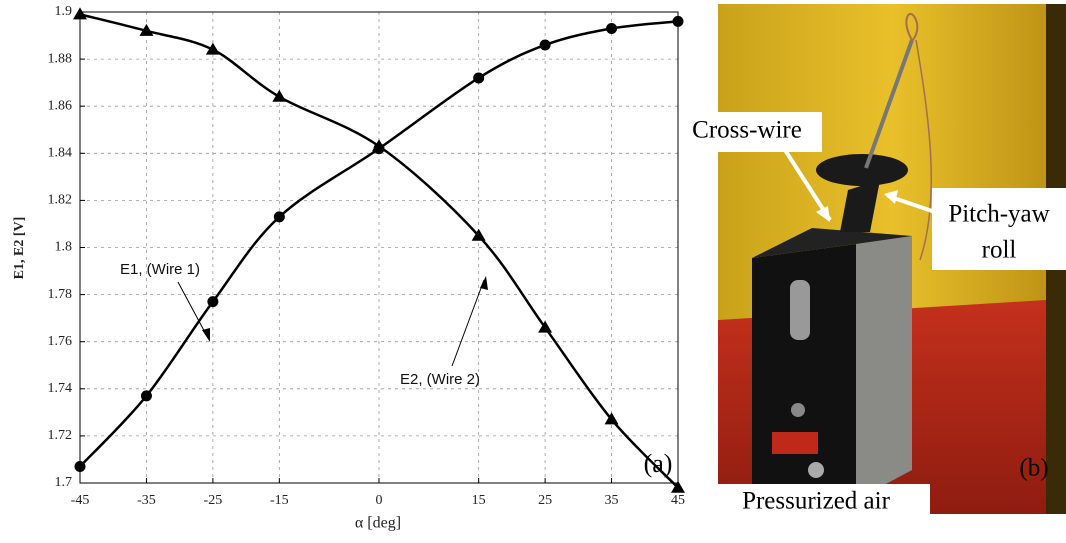 The image size is (1066, 543). Describe the element at coordinates (60, 58) in the screenshot. I see `y-tick-label: 1.88` at that location.